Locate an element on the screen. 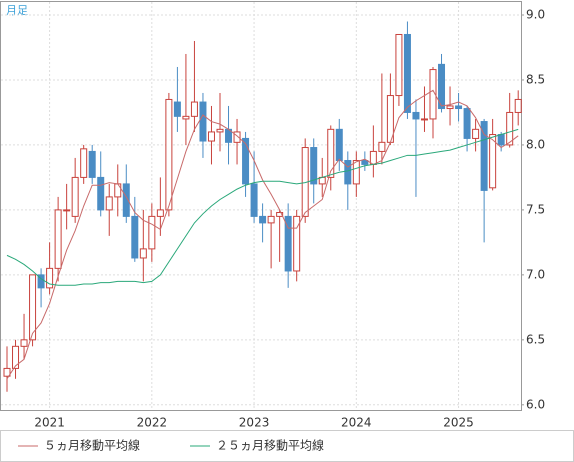 Image resolution: width=574 pixels, height=462 pixels. legend-label: ５ヵ月移動平均線 is located at coordinates (92, 445).